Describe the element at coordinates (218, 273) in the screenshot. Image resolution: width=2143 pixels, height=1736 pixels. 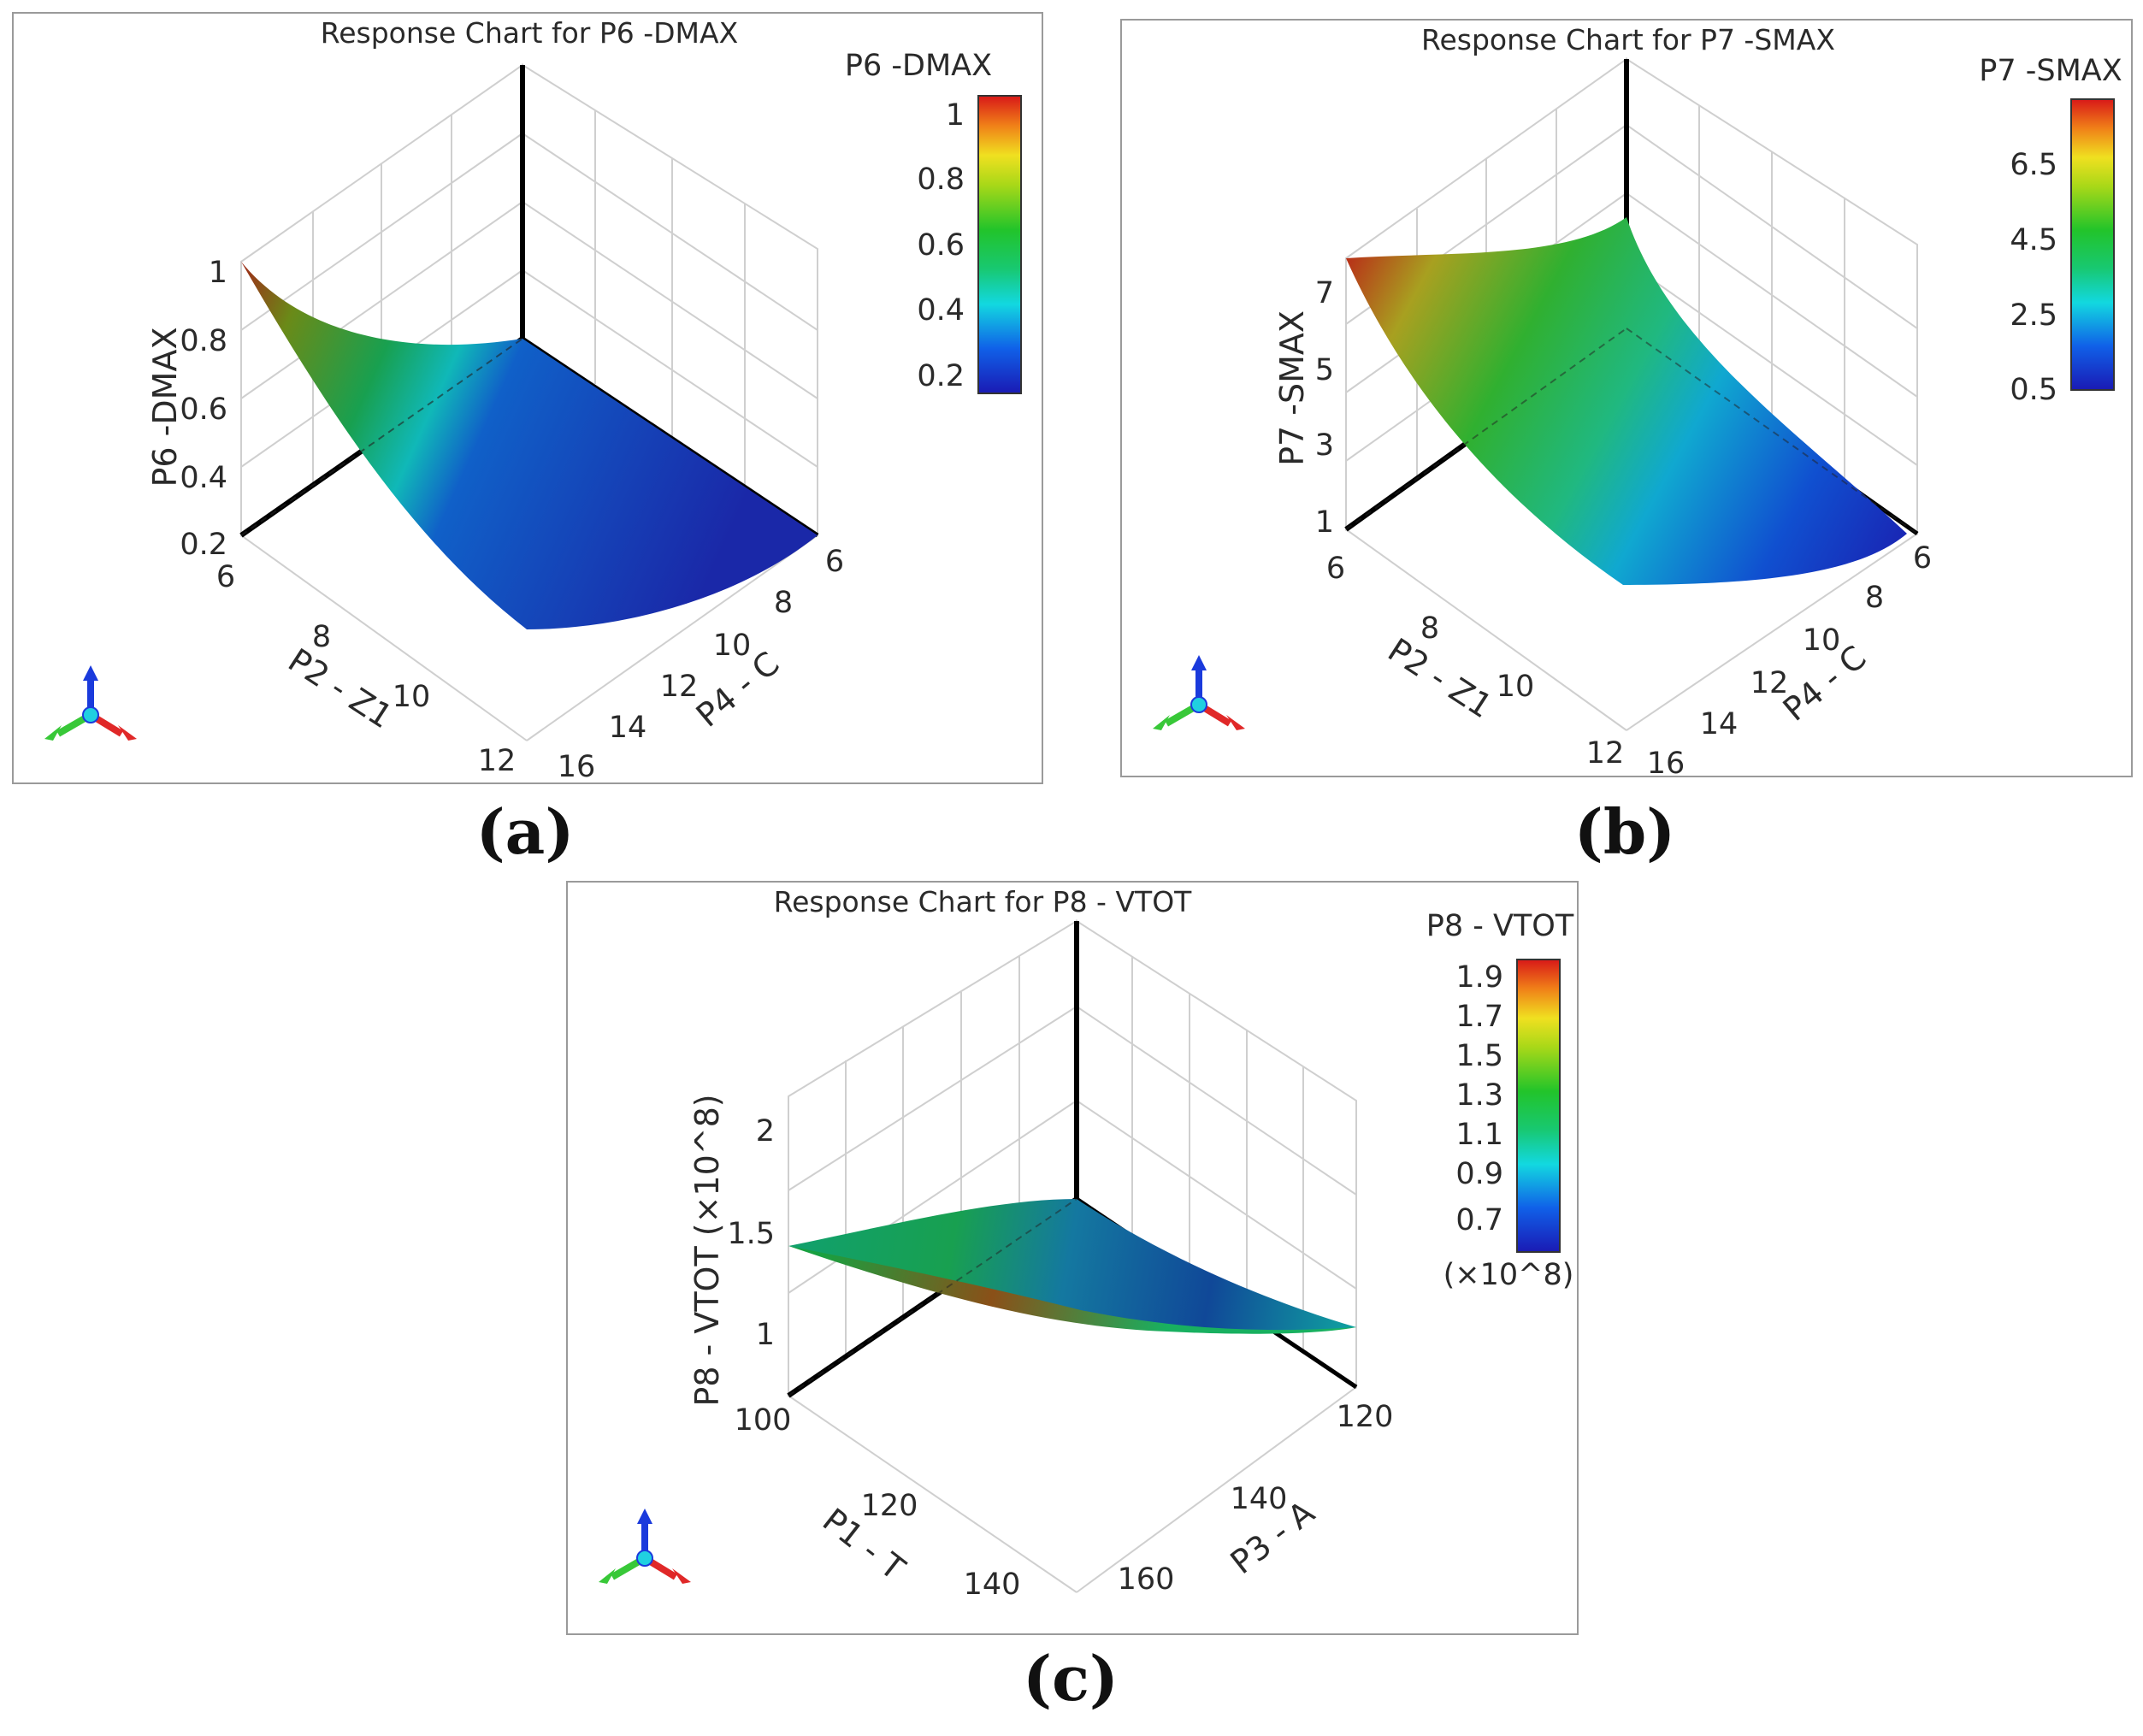
I see `chart-a-ztick: 1` at that location.